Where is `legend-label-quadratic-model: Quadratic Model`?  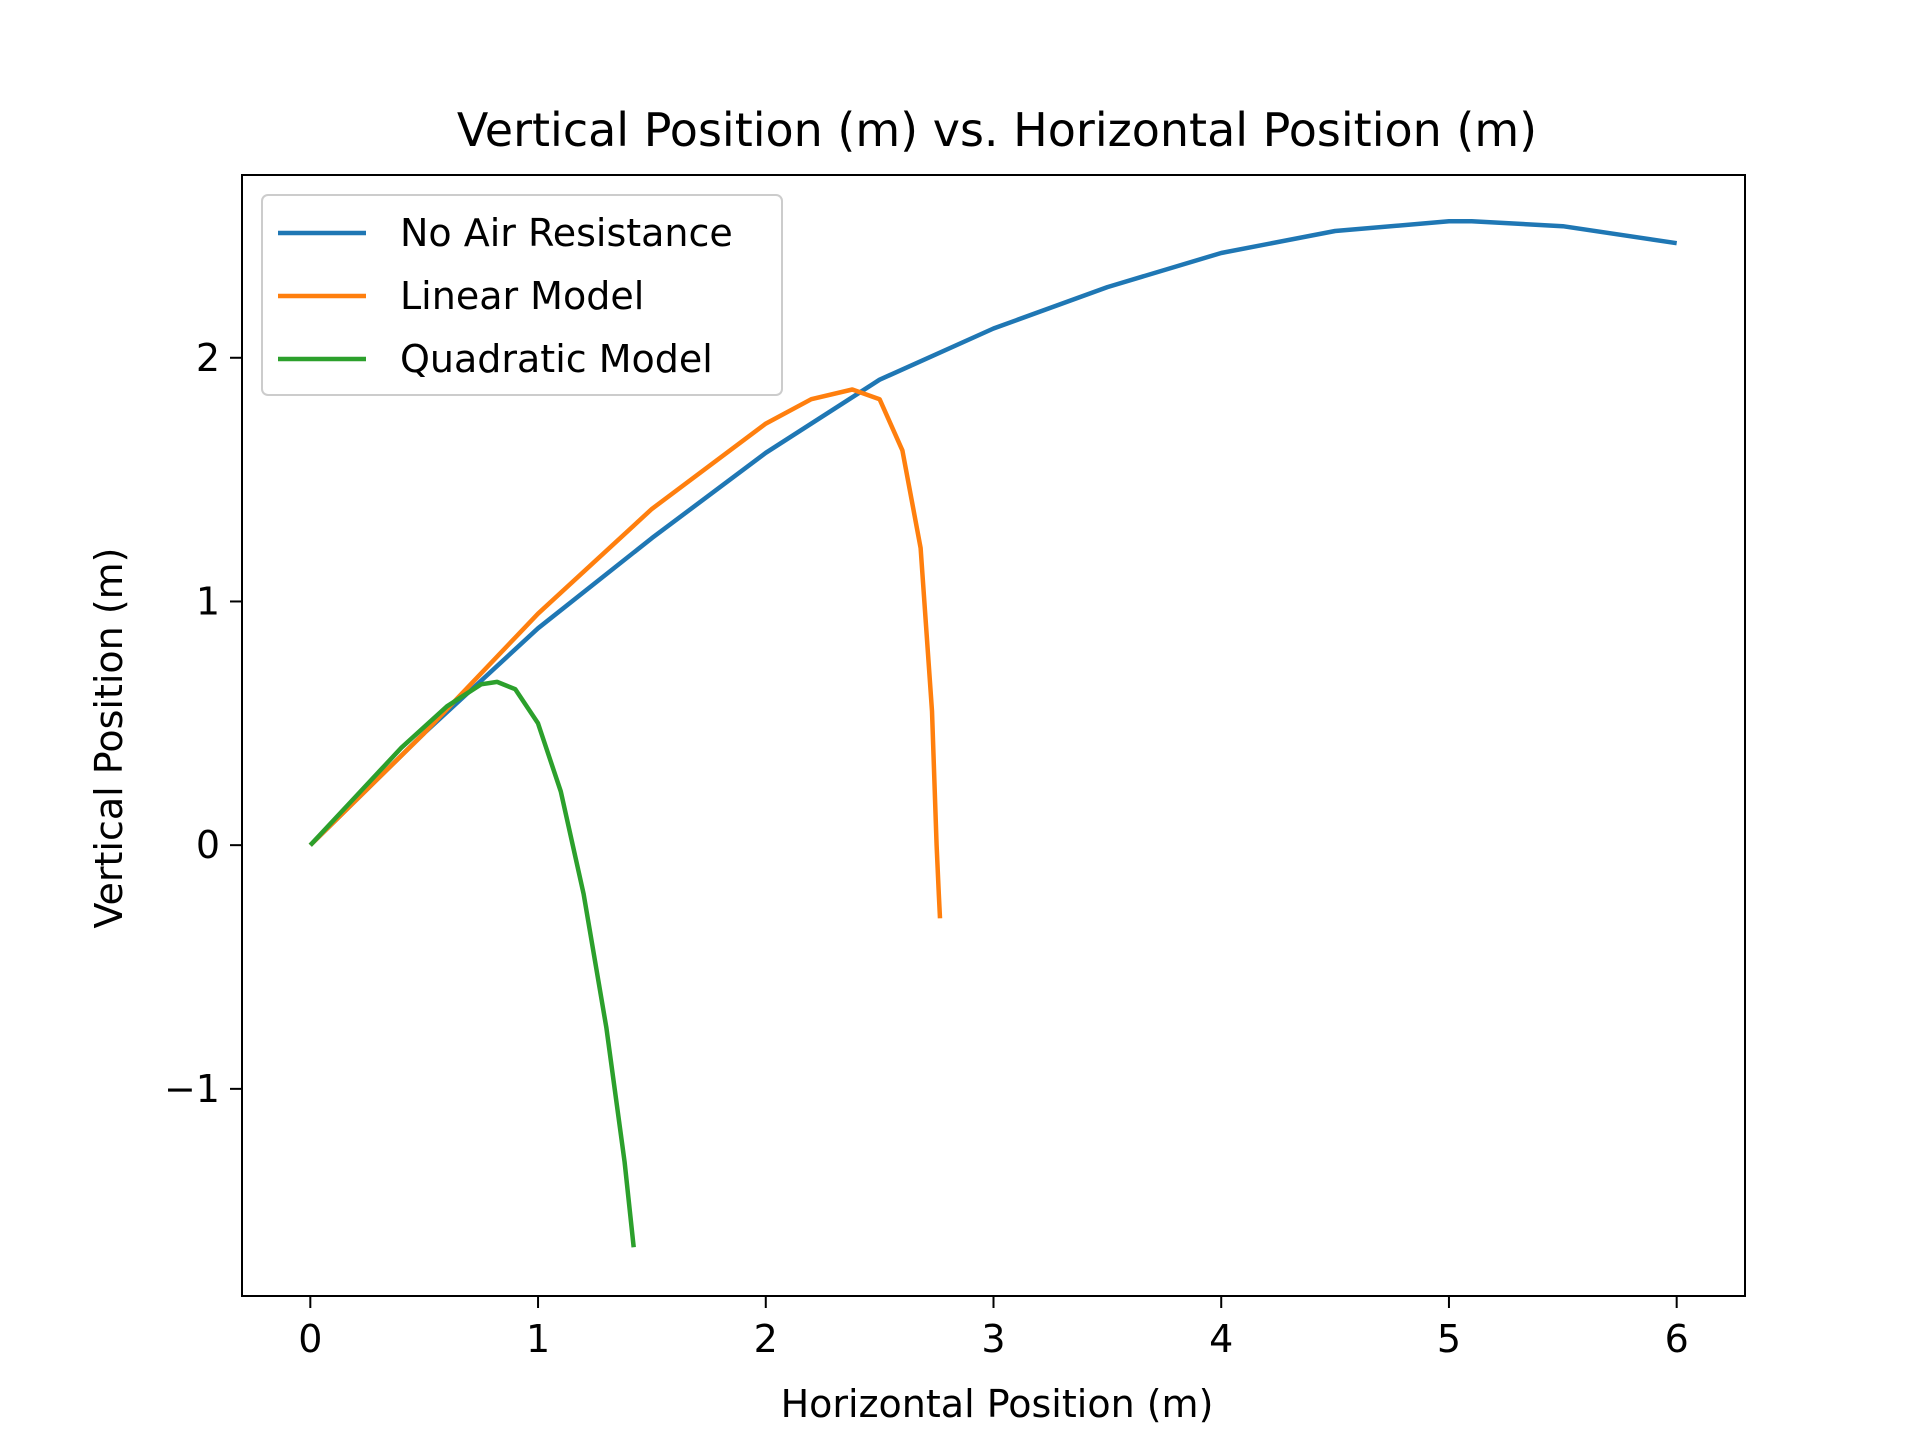 legend-label-quadratic-model: Quadratic Model is located at coordinates (556, 359).